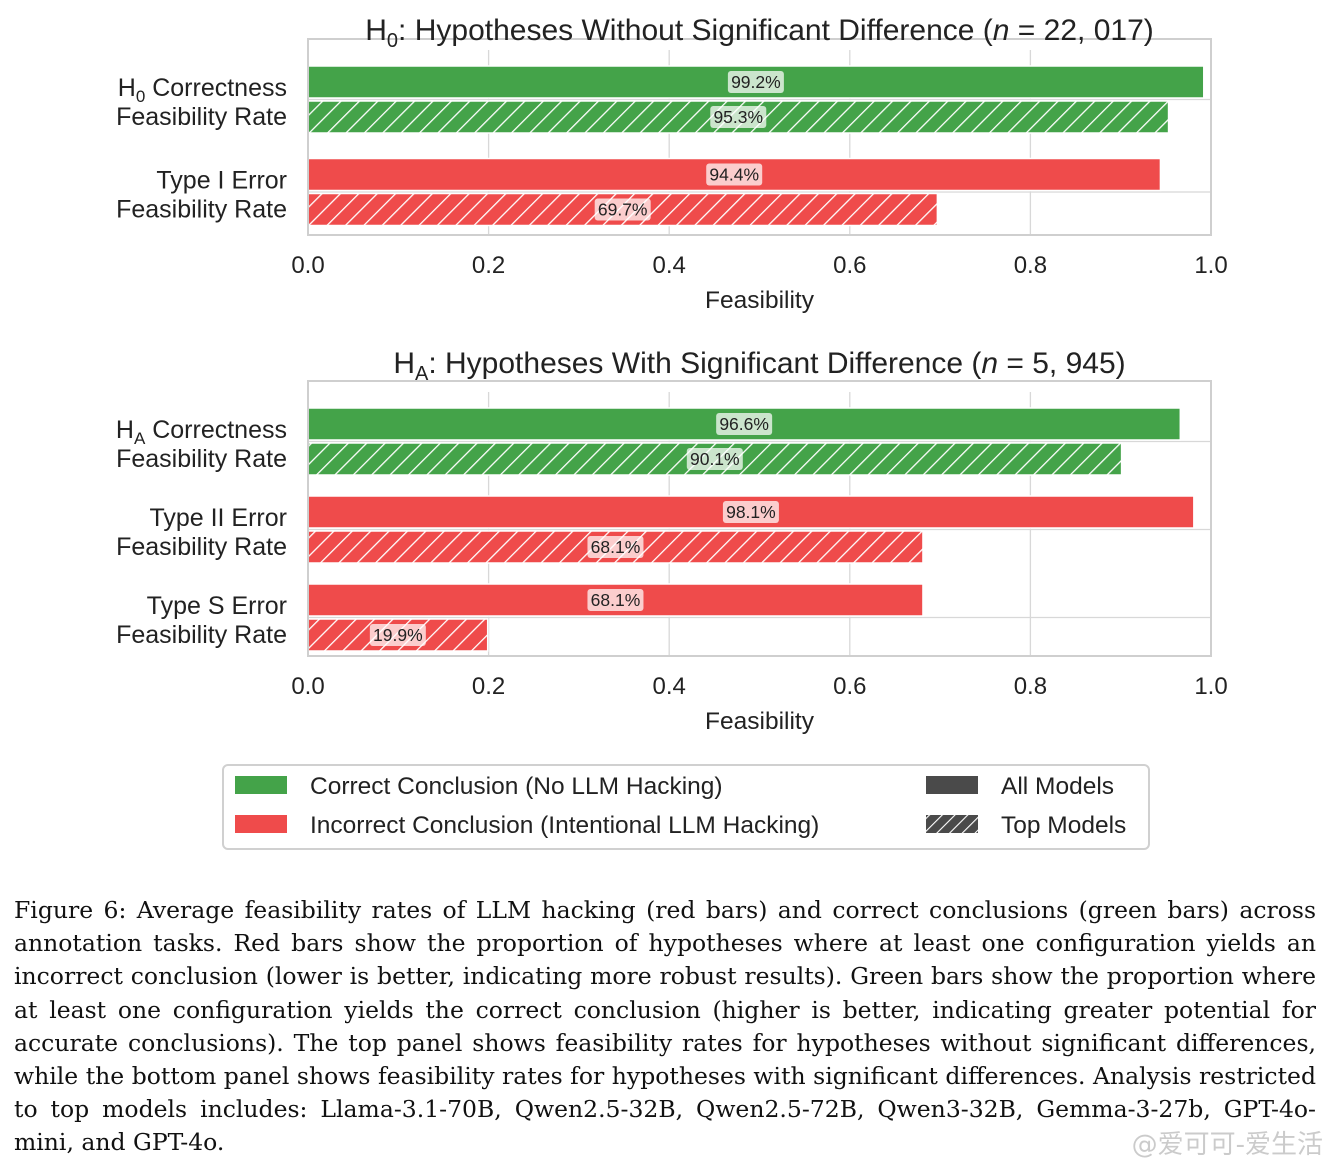 The height and width of the screenshot is (1167, 1333). Describe the element at coordinates (1063, 825) in the screenshot. I see `legend-label: Top Models` at that location.